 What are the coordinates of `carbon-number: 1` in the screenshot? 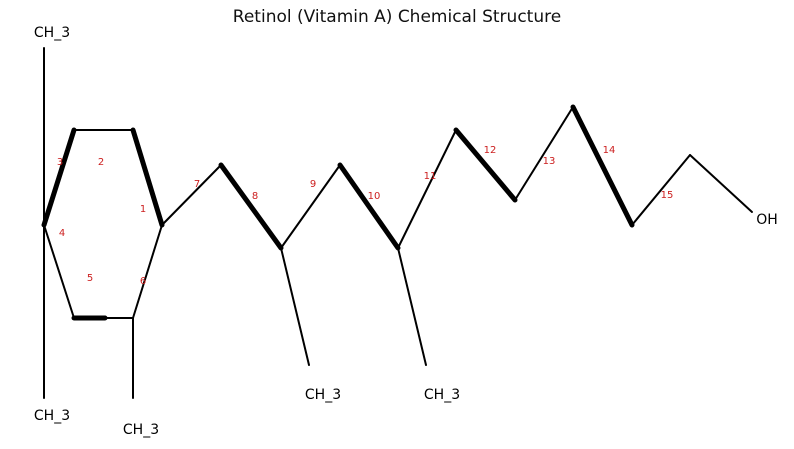 It's located at (143, 209).